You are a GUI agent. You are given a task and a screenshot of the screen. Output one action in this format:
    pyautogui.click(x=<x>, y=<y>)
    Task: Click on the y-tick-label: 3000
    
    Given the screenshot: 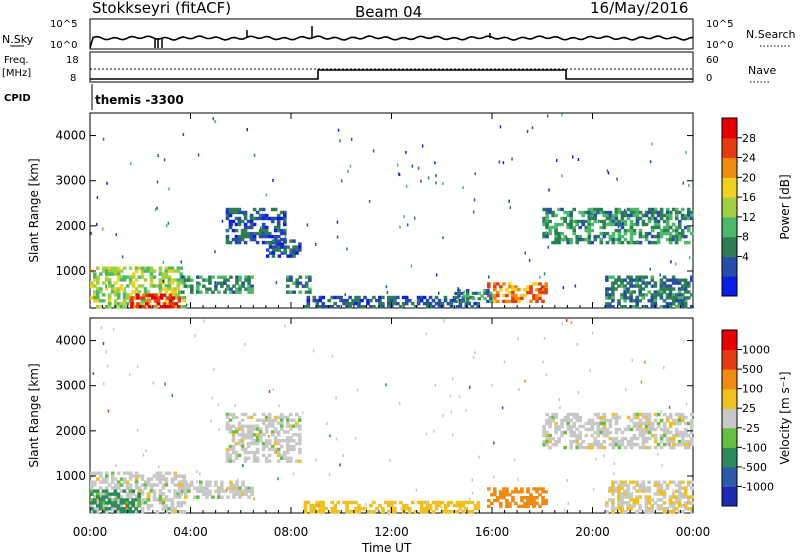 What is the action you would take?
    pyautogui.click(x=70, y=386)
    